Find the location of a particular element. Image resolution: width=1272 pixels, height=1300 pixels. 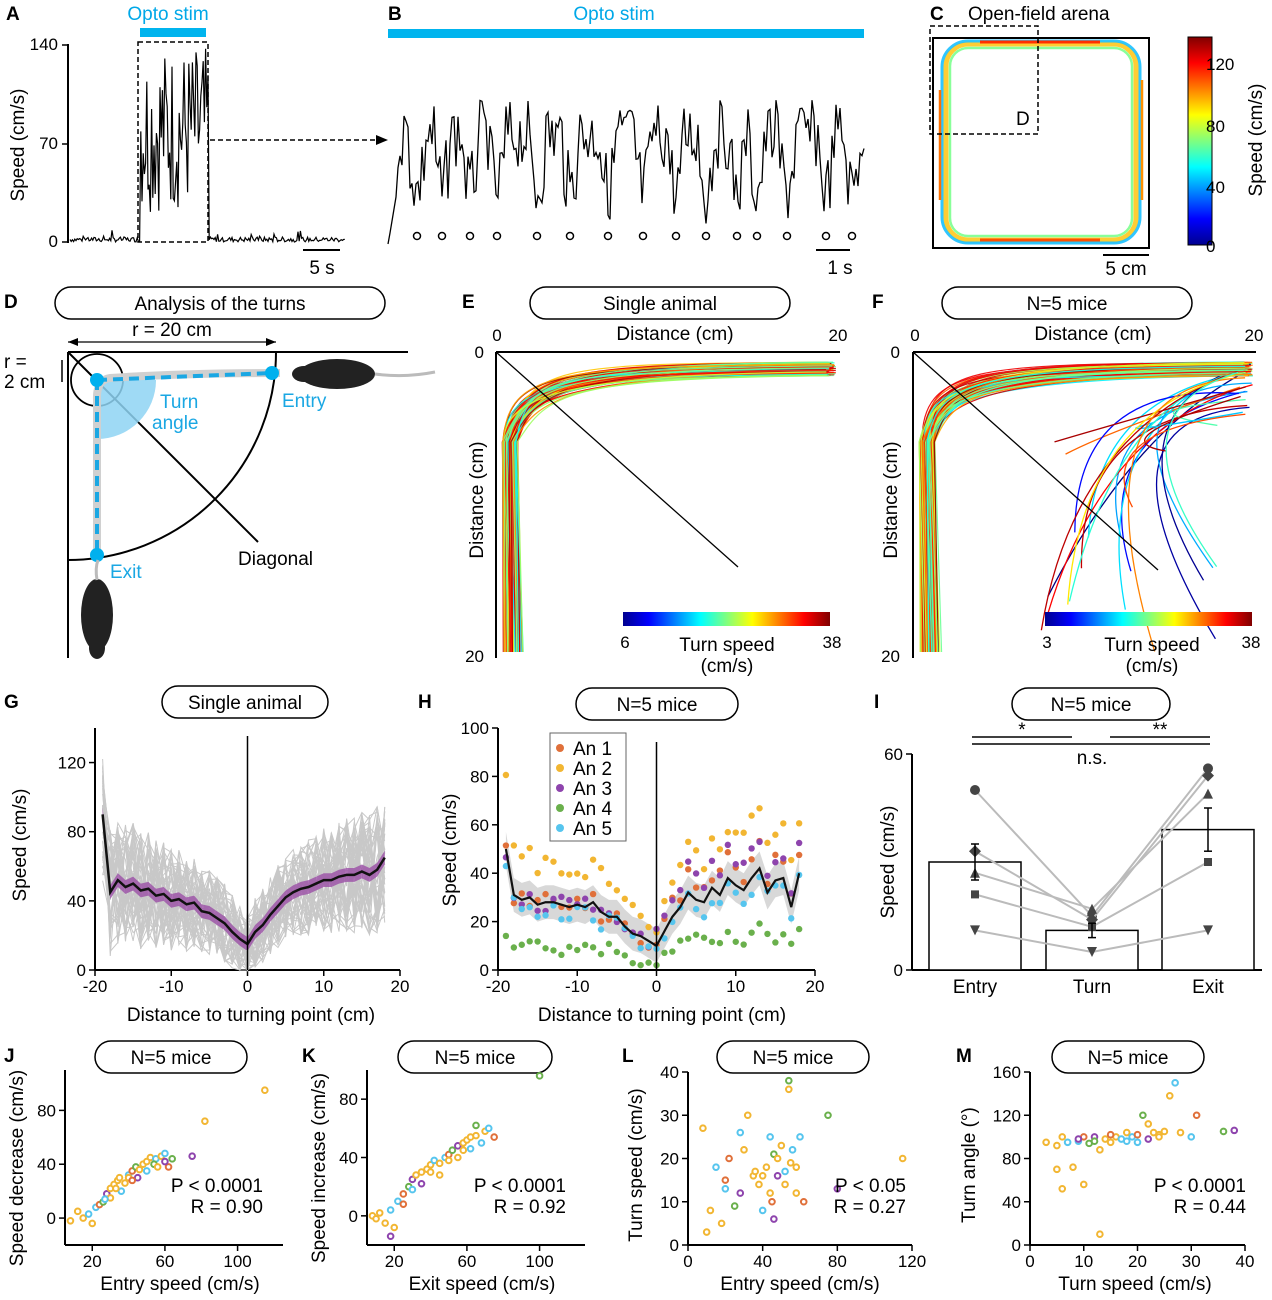

x-tick-label: -10 is located at coordinates (577, 986).